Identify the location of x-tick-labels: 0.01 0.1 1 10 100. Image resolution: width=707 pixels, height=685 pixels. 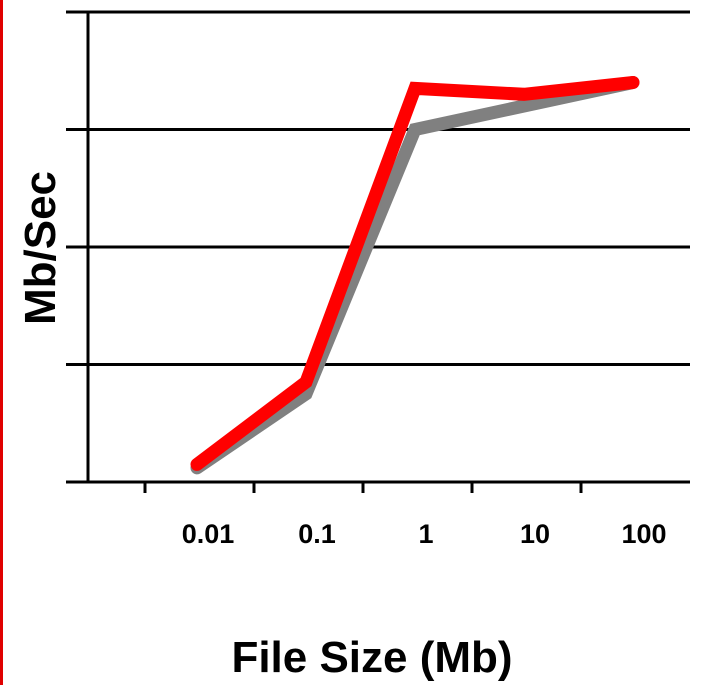
(424, 534).